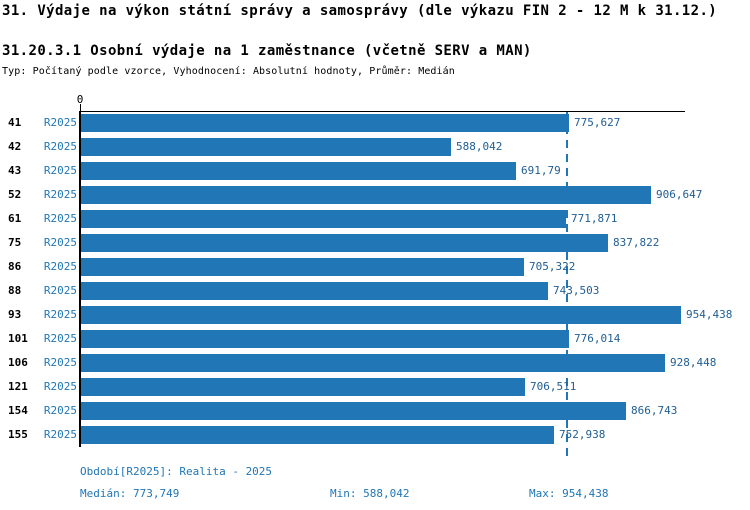 Image resolution: width=750 pixels, height=510 pixels. I want to click on category-label: 155, so click(18, 434).